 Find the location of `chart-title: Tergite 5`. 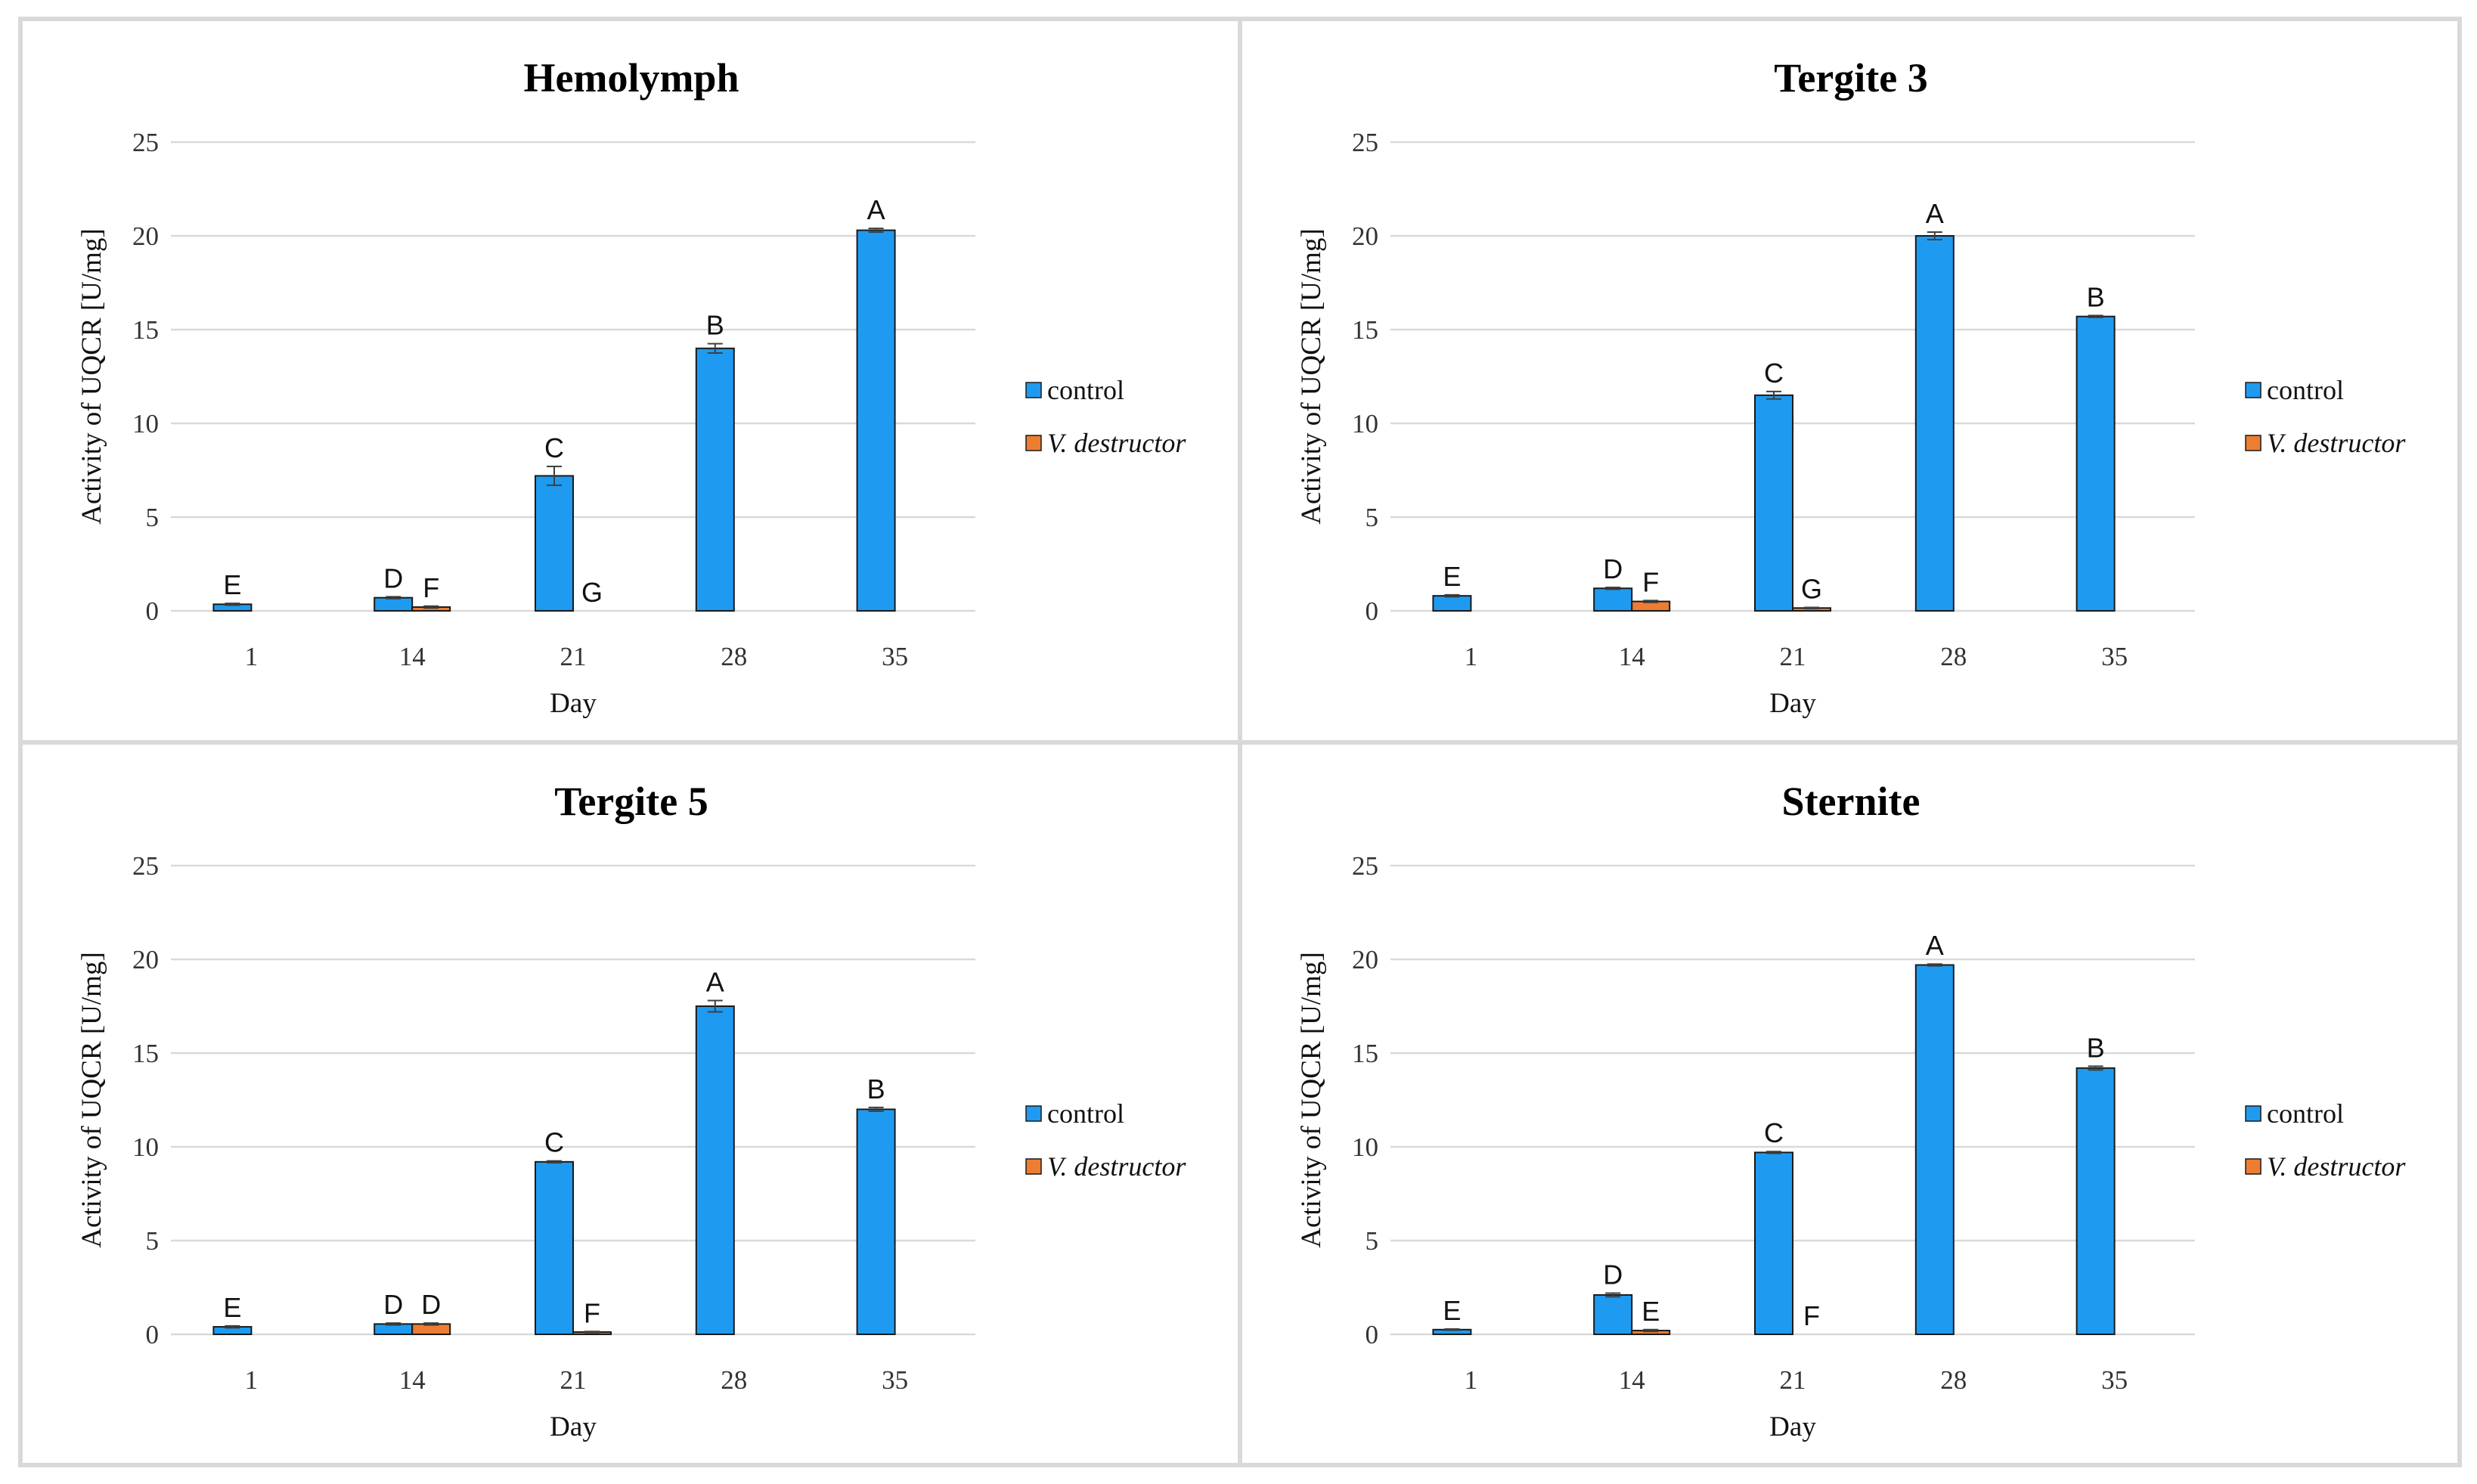

chart-title: Tergite 5 is located at coordinates (631, 801).